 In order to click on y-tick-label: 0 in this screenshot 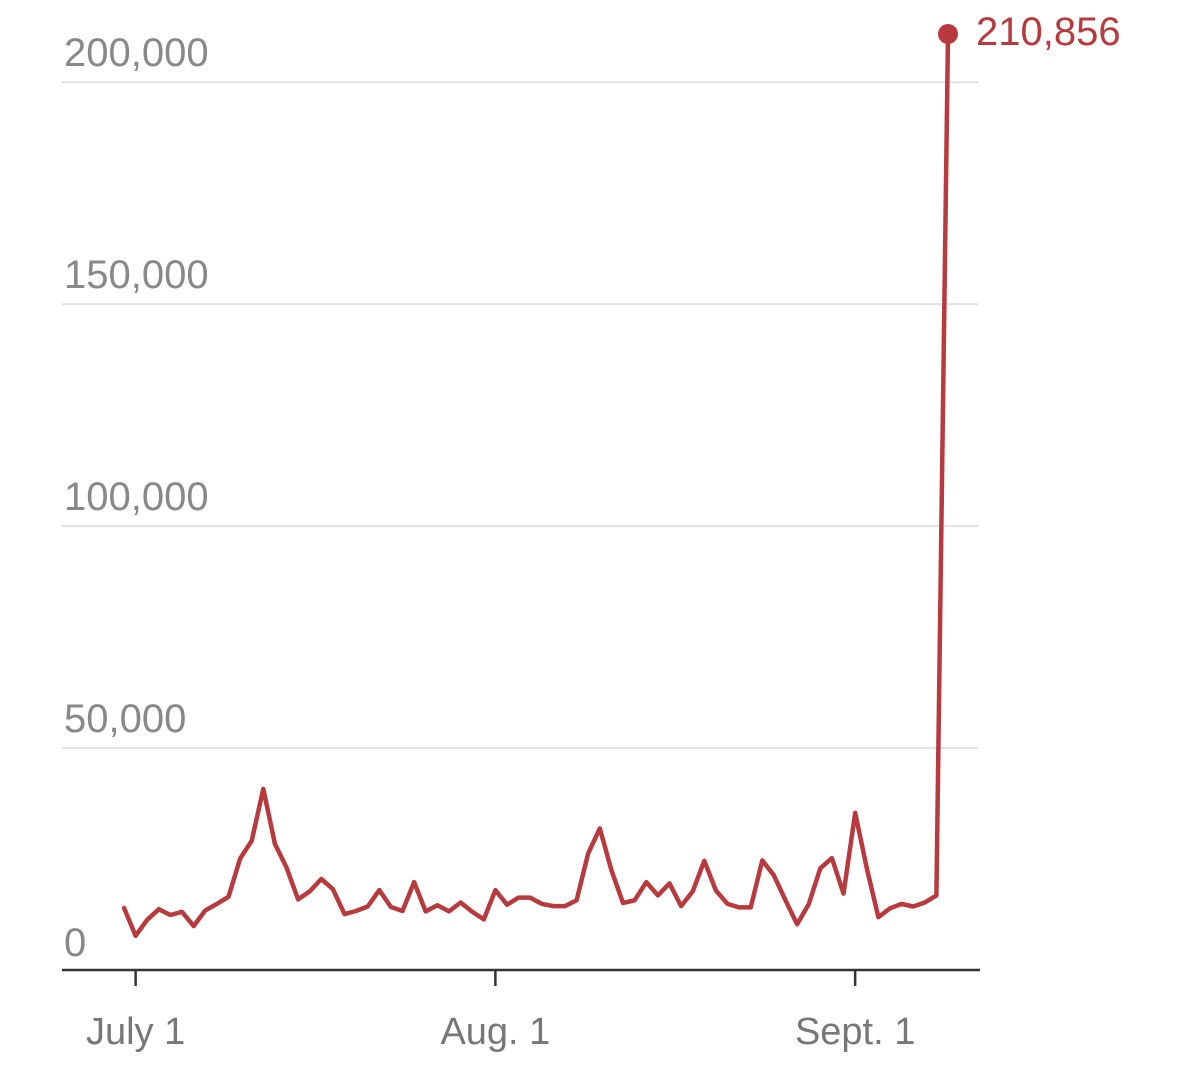, I will do `click(75, 943)`.